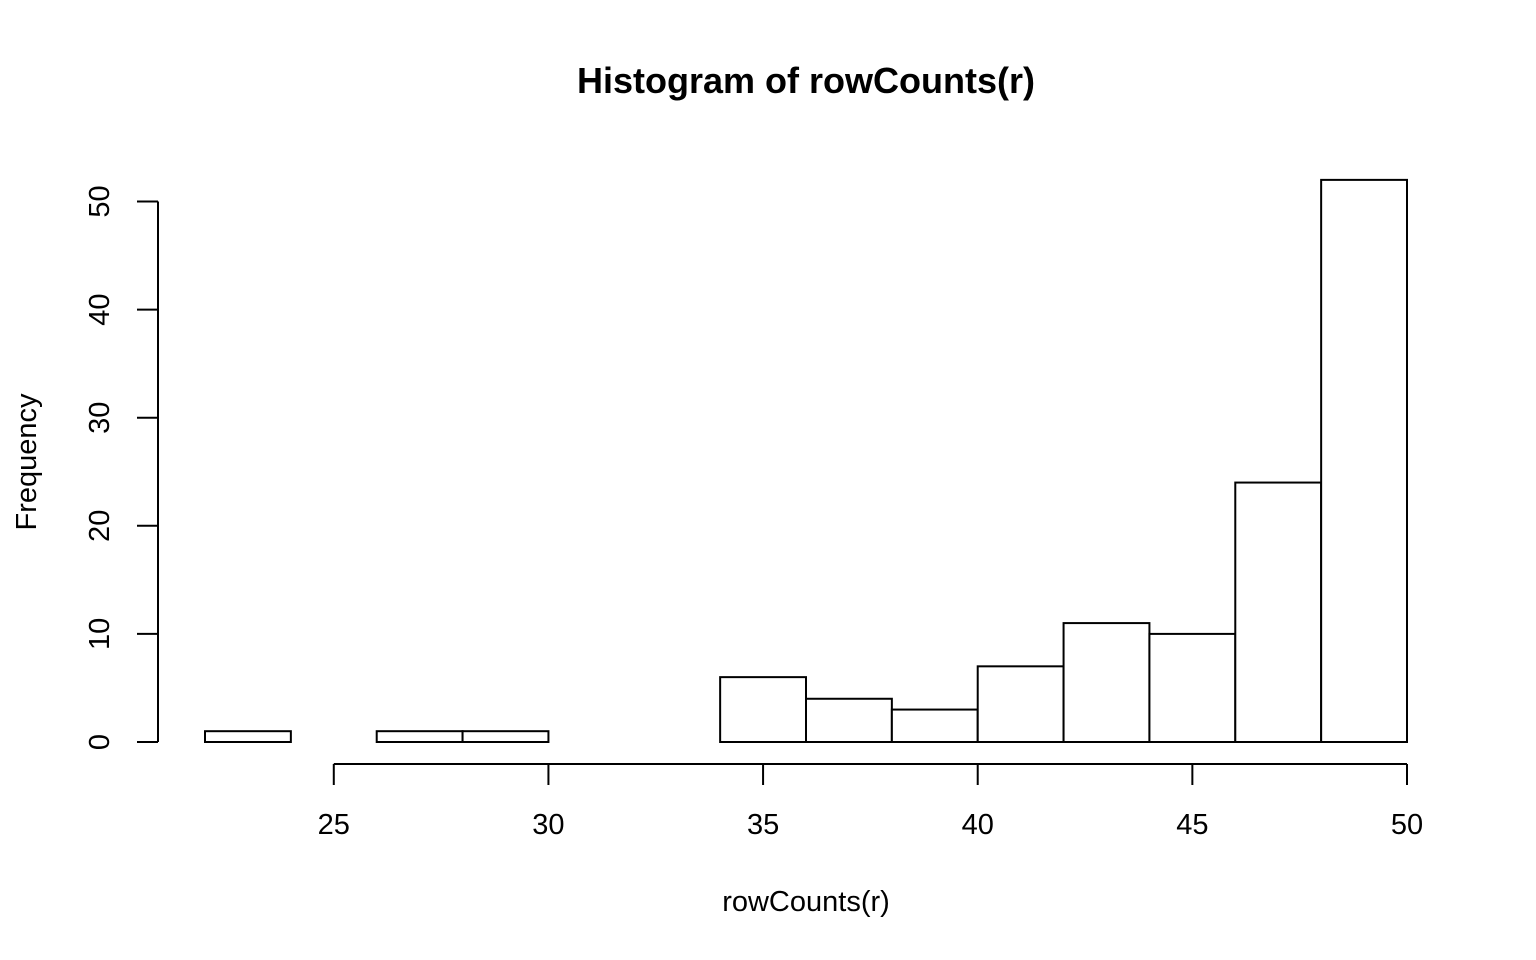  I want to click on y-tick-label-50: 50, so click(100, 201).